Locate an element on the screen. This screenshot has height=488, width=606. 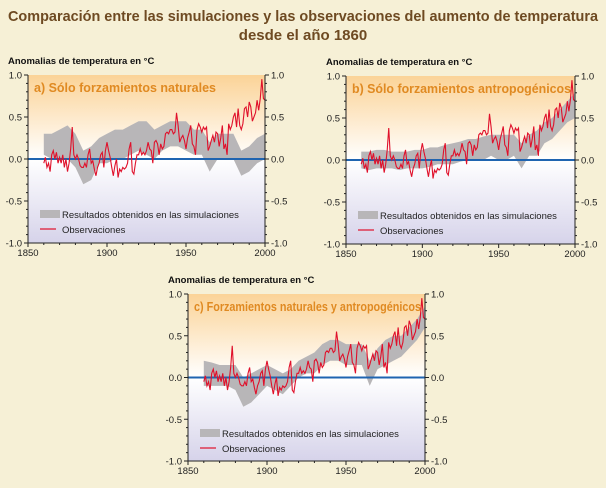
panel-title: a) Sólo forzamientos naturales is located at coordinates (125, 88).